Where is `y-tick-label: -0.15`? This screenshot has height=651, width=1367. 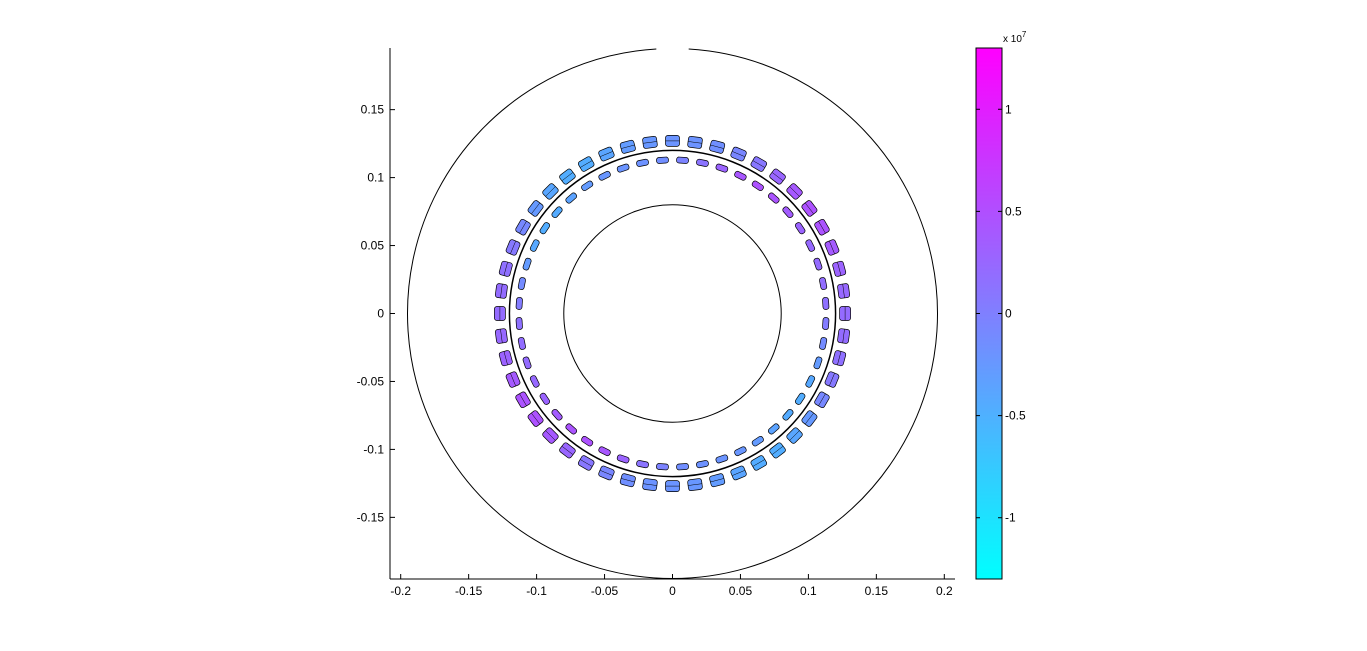
y-tick-label: -0.15 is located at coordinates (371, 517).